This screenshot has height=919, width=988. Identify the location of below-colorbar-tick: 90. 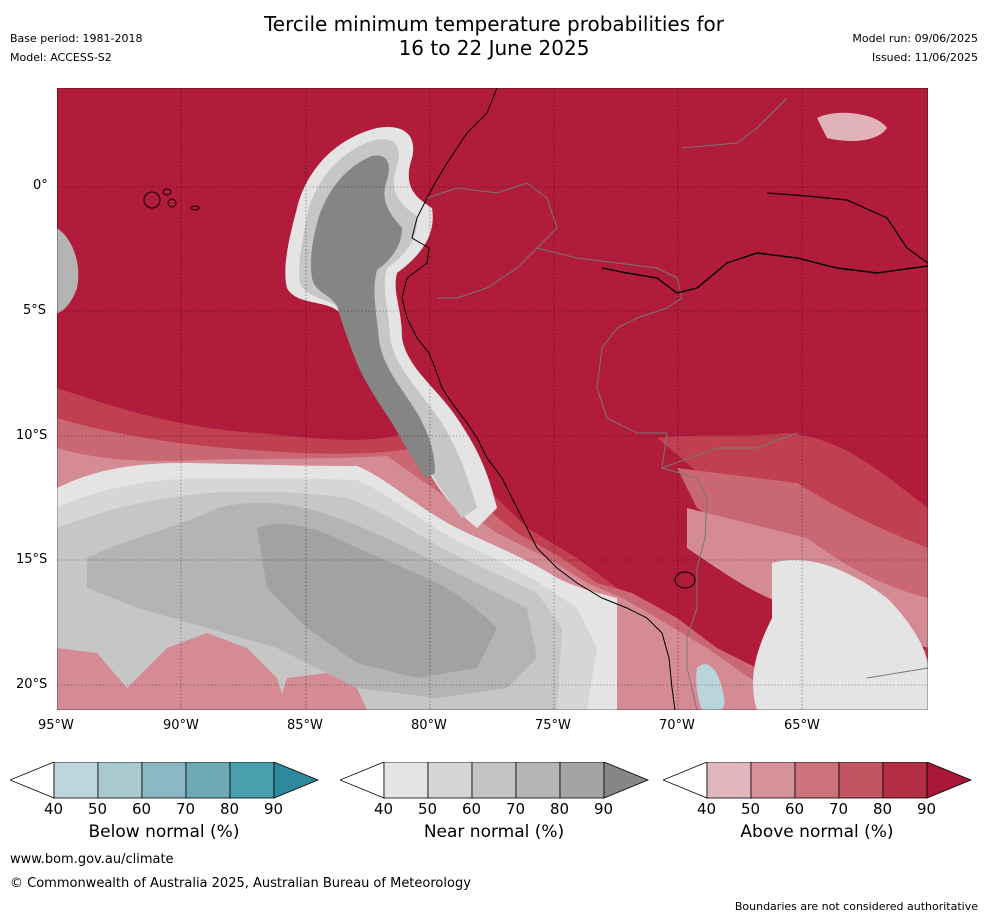
(274, 809).